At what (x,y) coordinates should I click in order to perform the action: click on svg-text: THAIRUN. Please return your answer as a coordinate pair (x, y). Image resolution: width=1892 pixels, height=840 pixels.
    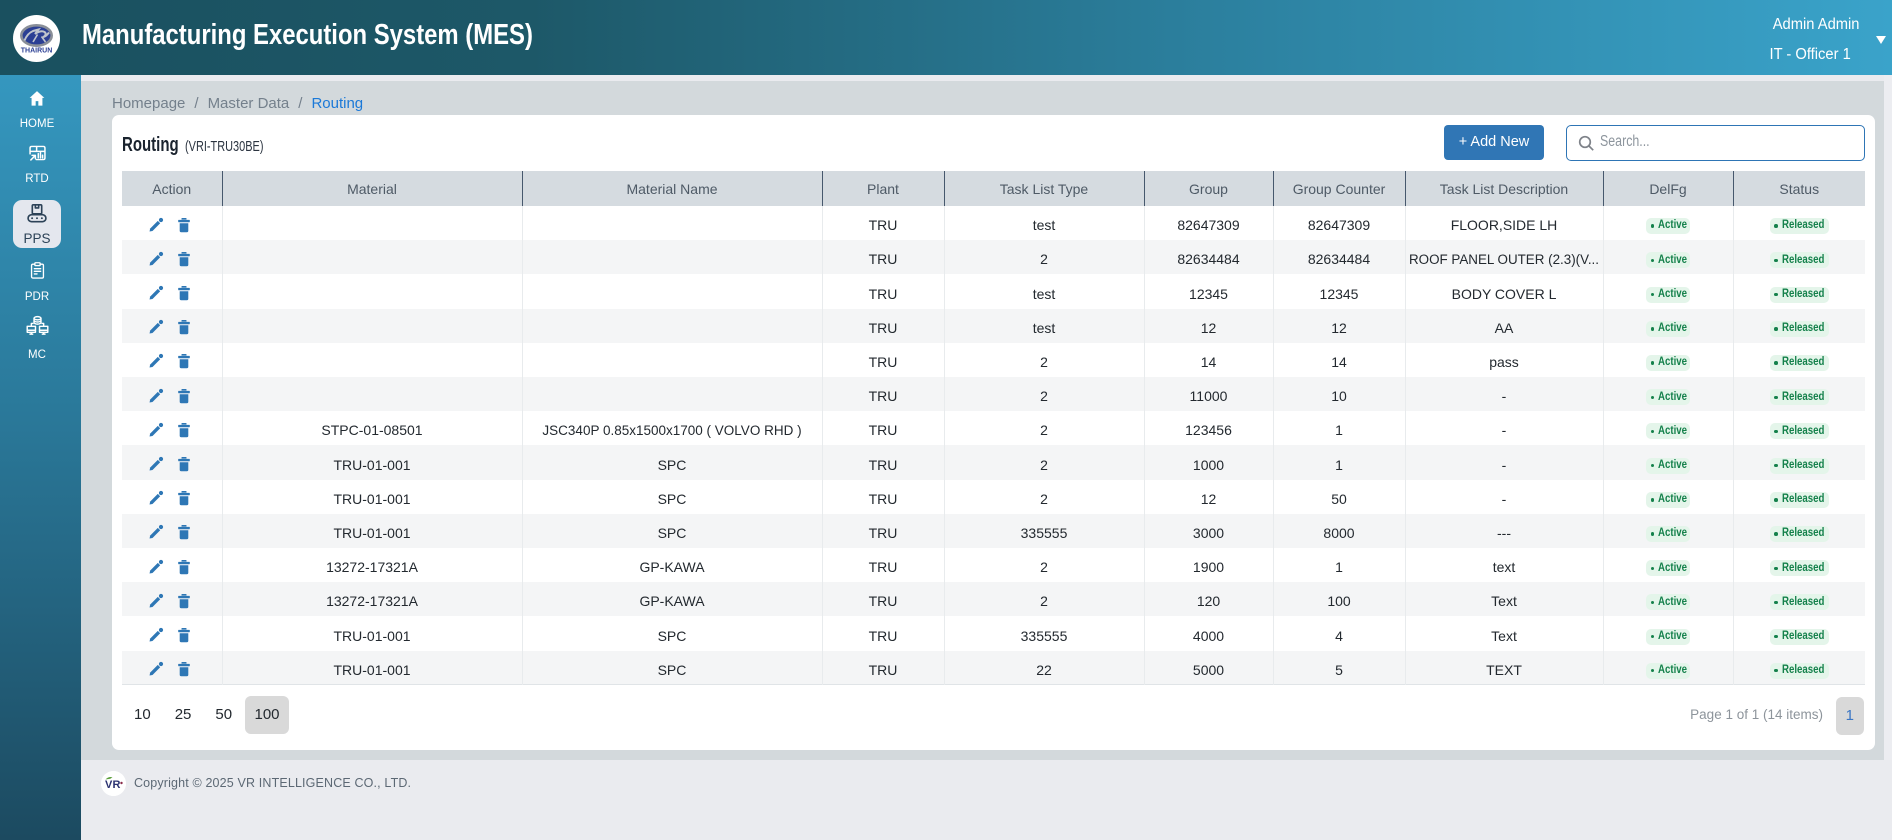
    Looking at the image, I should click on (37, 51).